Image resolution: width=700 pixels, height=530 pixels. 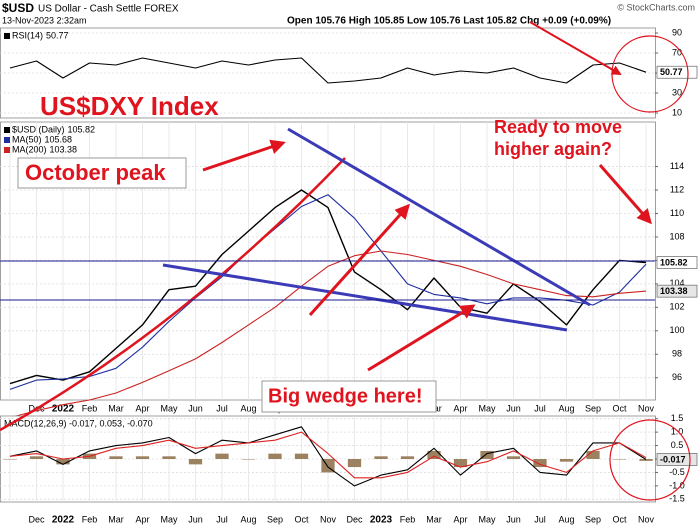 I want to click on index-label: US$DXY Index, so click(x=129, y=106).